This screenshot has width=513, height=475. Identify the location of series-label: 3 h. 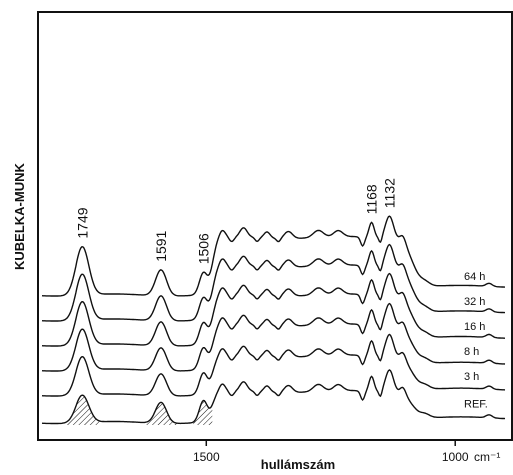
(471, 377).